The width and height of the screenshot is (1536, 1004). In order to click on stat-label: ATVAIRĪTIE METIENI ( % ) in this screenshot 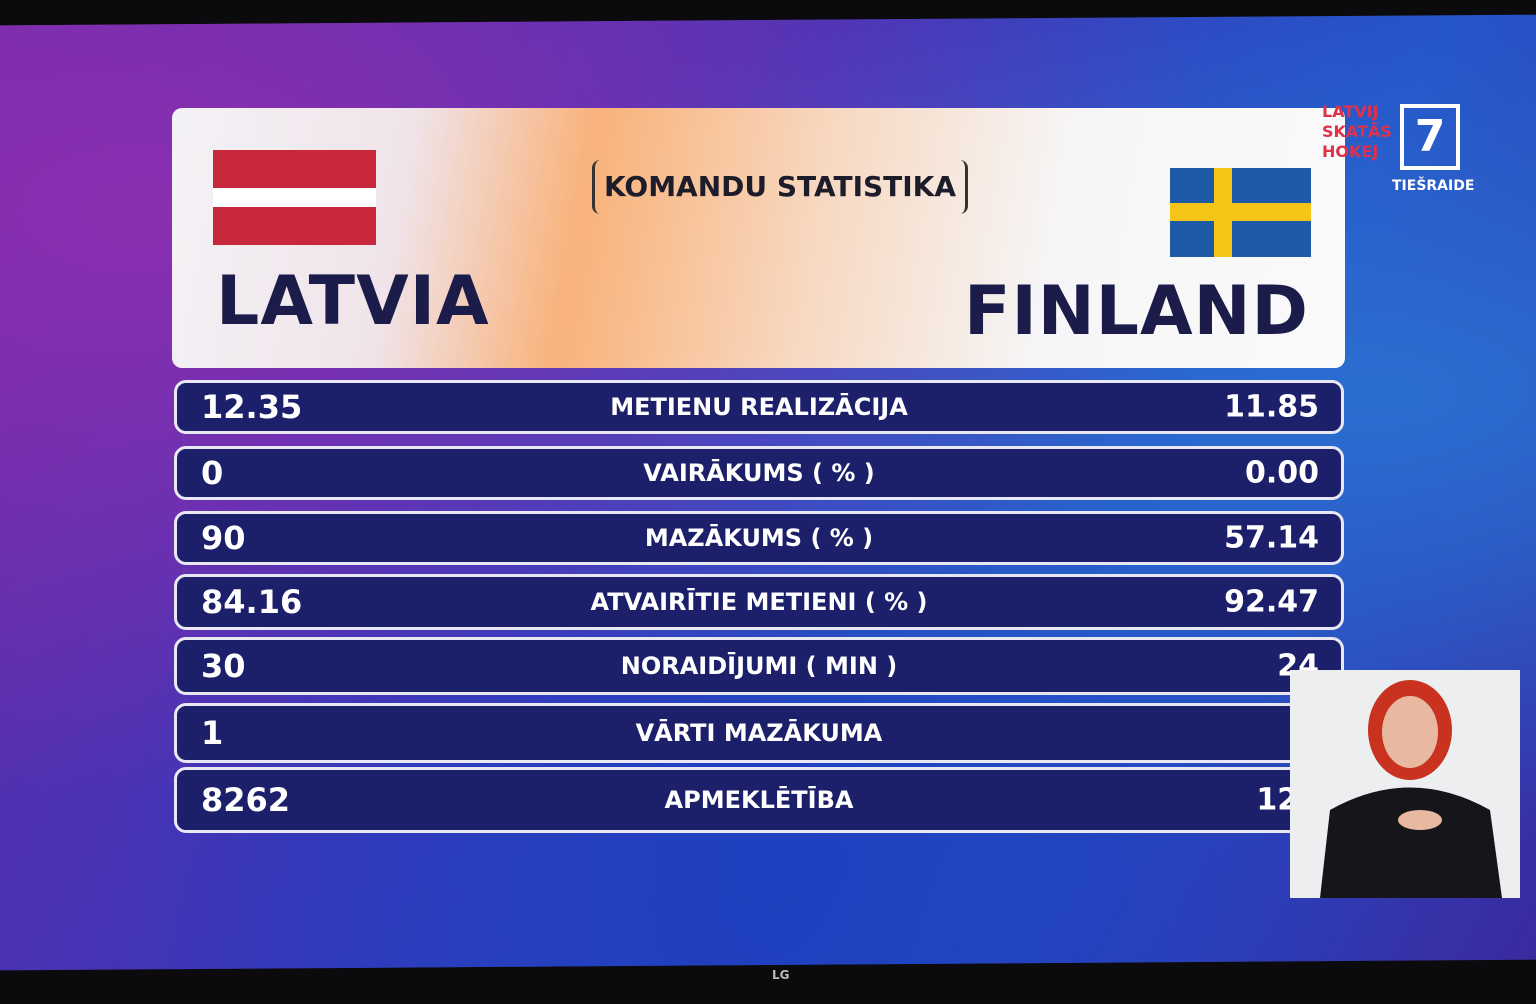, I will do `click(759, 602)`.